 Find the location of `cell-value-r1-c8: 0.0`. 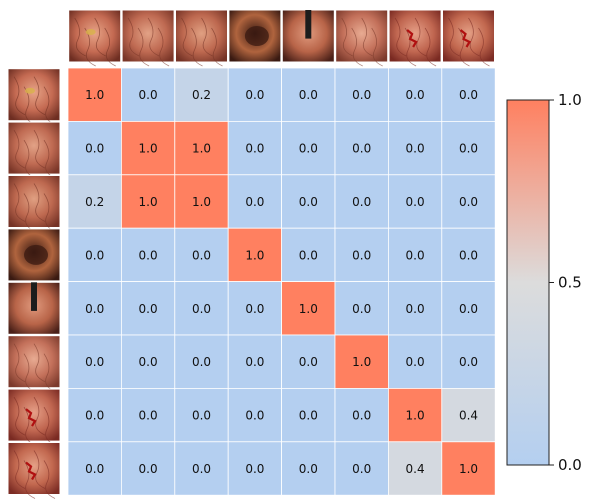

cell-value-r1-c8: 0.0 is located at coordinates (468, 95).